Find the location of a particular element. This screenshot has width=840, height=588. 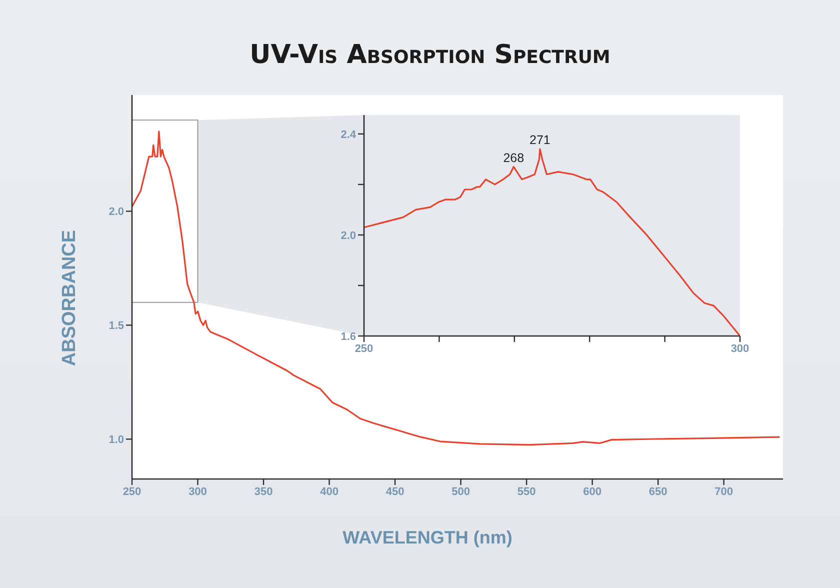

x-tick-label: 600 is located at coordinates (592, 492).